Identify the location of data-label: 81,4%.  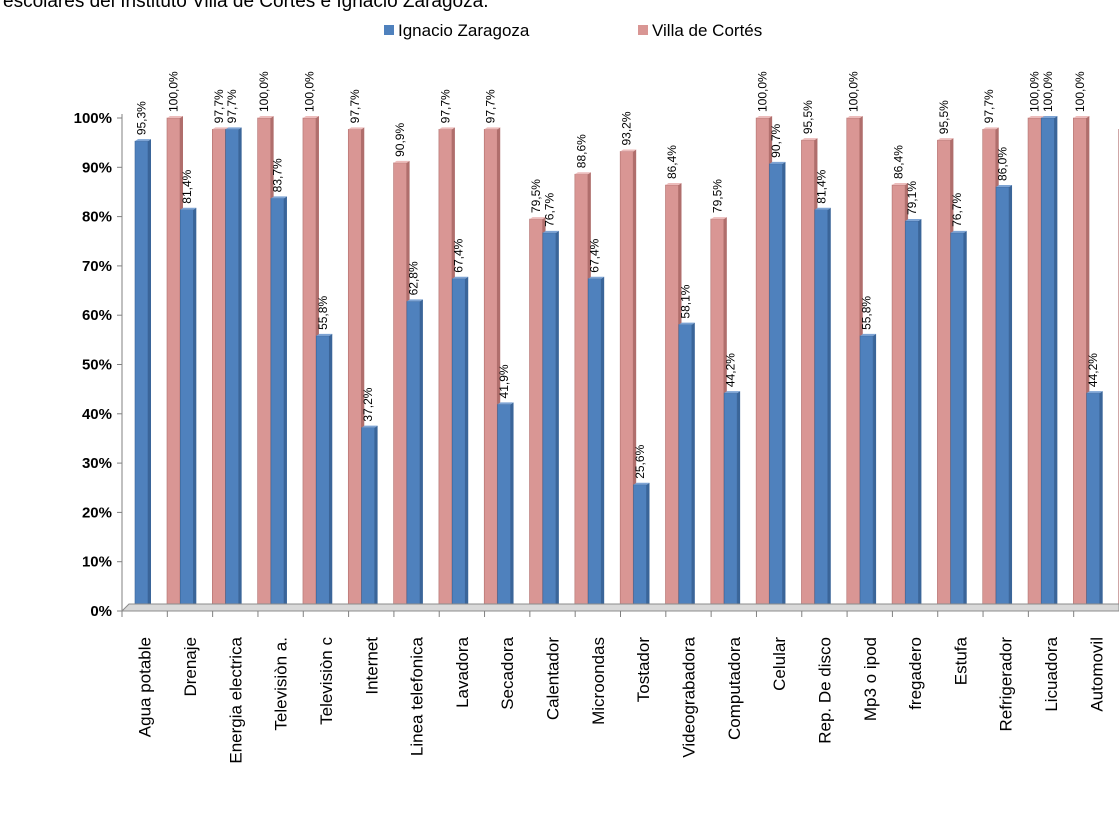
(187, 186).